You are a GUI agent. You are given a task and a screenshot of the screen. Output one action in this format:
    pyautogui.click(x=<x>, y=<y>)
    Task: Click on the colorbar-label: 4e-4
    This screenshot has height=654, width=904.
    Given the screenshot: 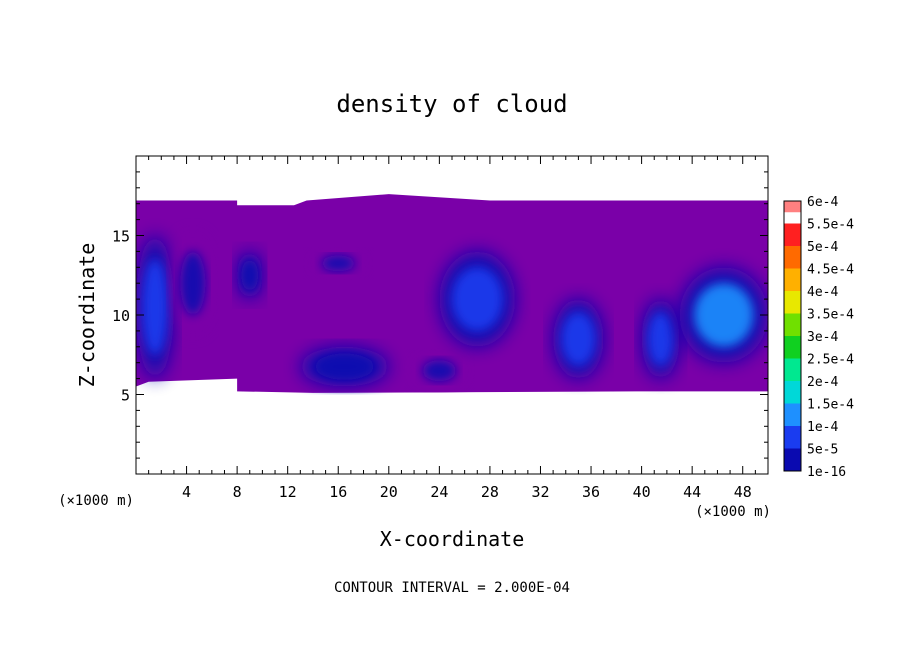 What is the action you would take?
    pyautogui.click(x=822, y=292)
    